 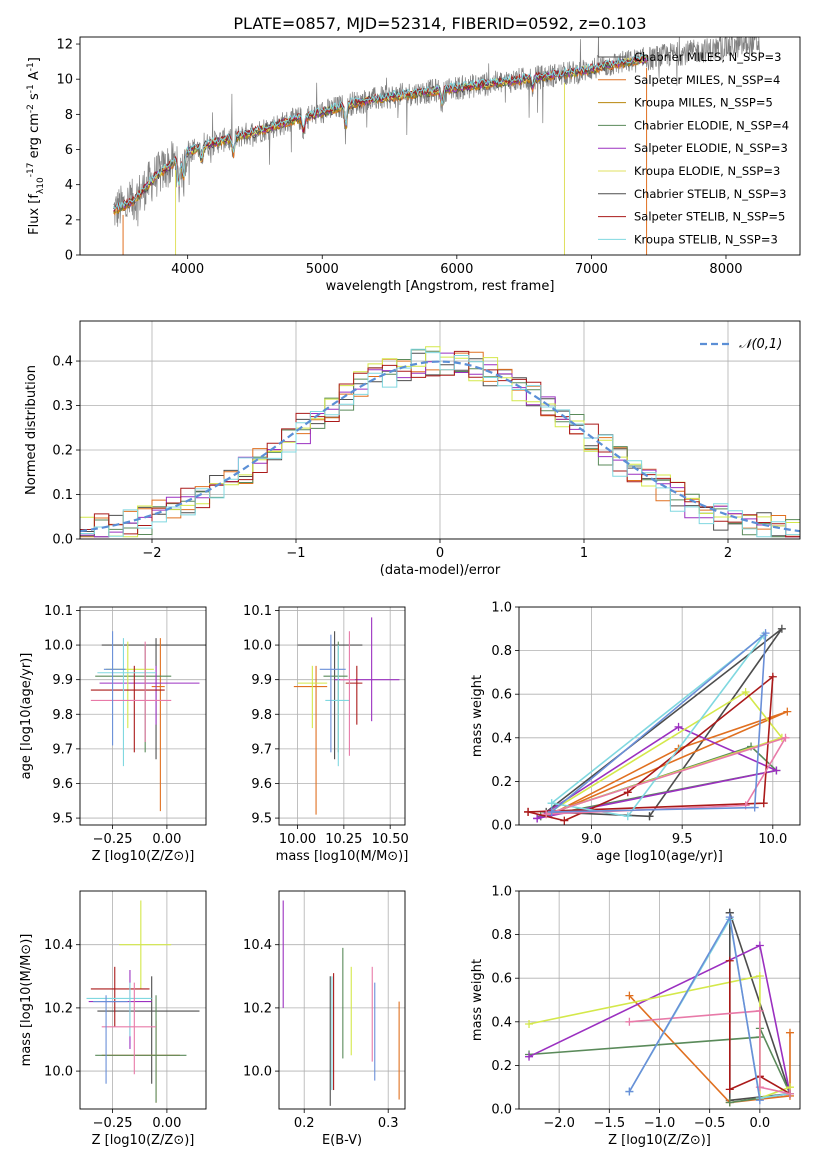 What do you see at coordinates (342, 856) in the screenshot?
I see `x-axis-label: mass [log10(M/M⊙)]` at bounding box center [342, 856].